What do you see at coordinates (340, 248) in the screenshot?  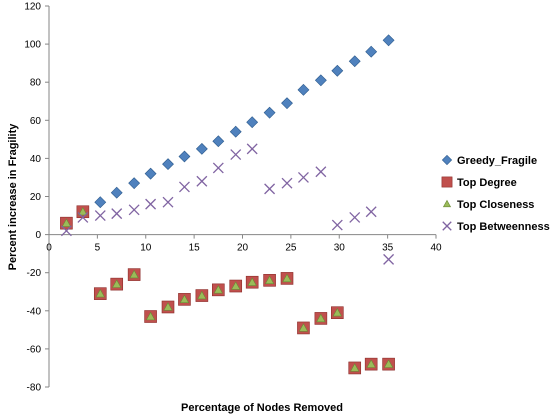 I see `x-tick-label: 30` at bounding box center [340, 248].